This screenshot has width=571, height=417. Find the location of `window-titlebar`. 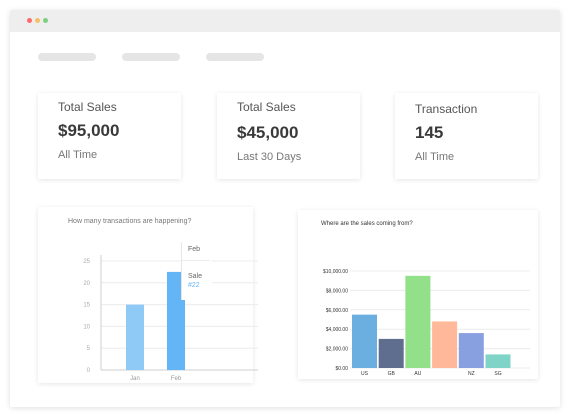

window-titlebar is located at coordinates (285, 21).